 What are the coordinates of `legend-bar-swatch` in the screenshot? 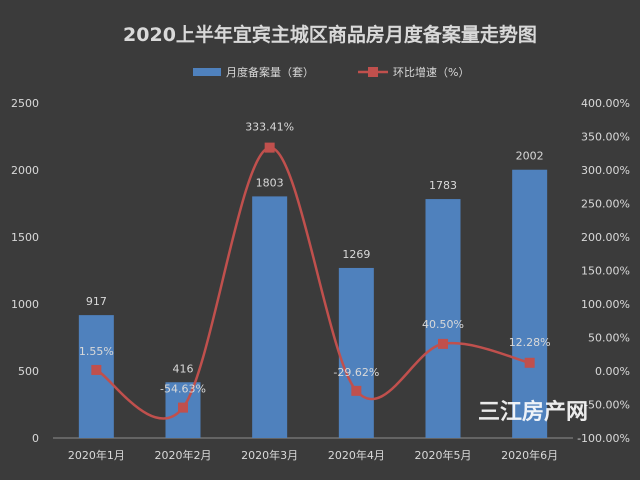 It's located at (207, 72).